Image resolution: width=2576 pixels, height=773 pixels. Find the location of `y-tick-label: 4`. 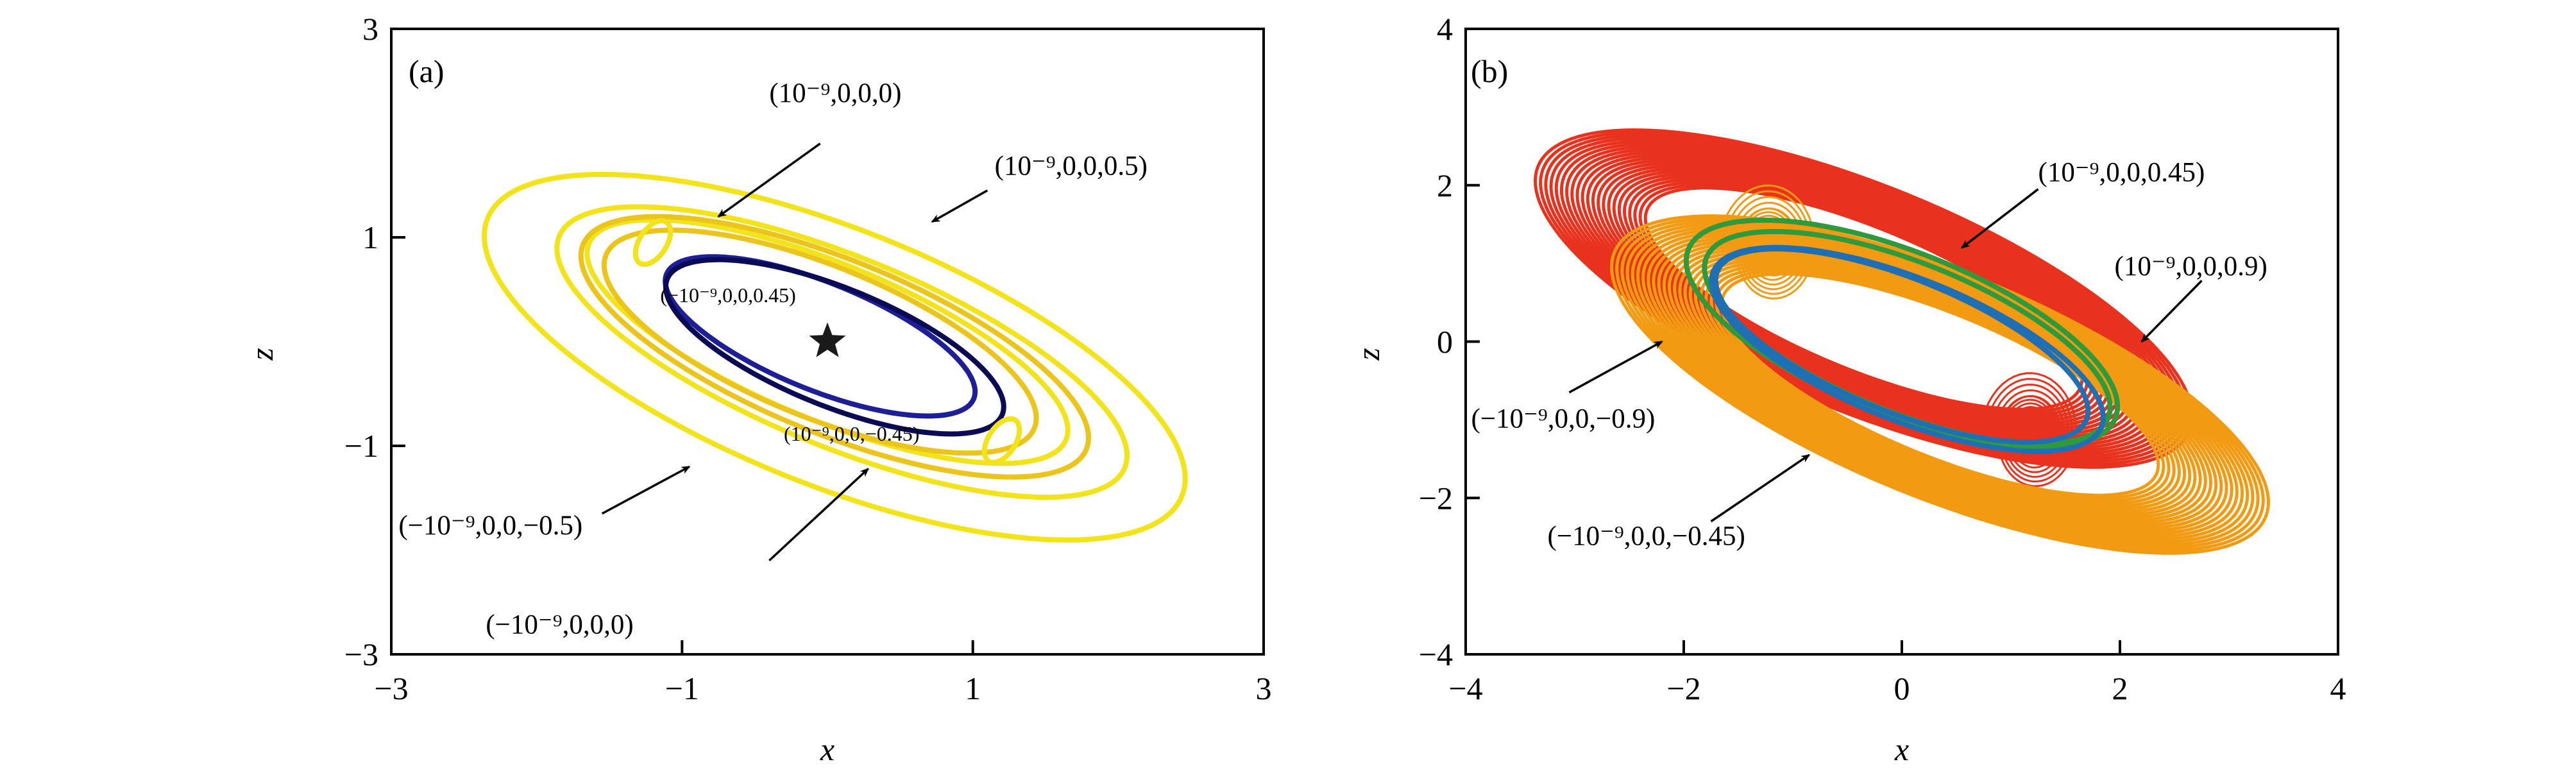

y-tick-label: 4 is located at coordinates (1445, 29).